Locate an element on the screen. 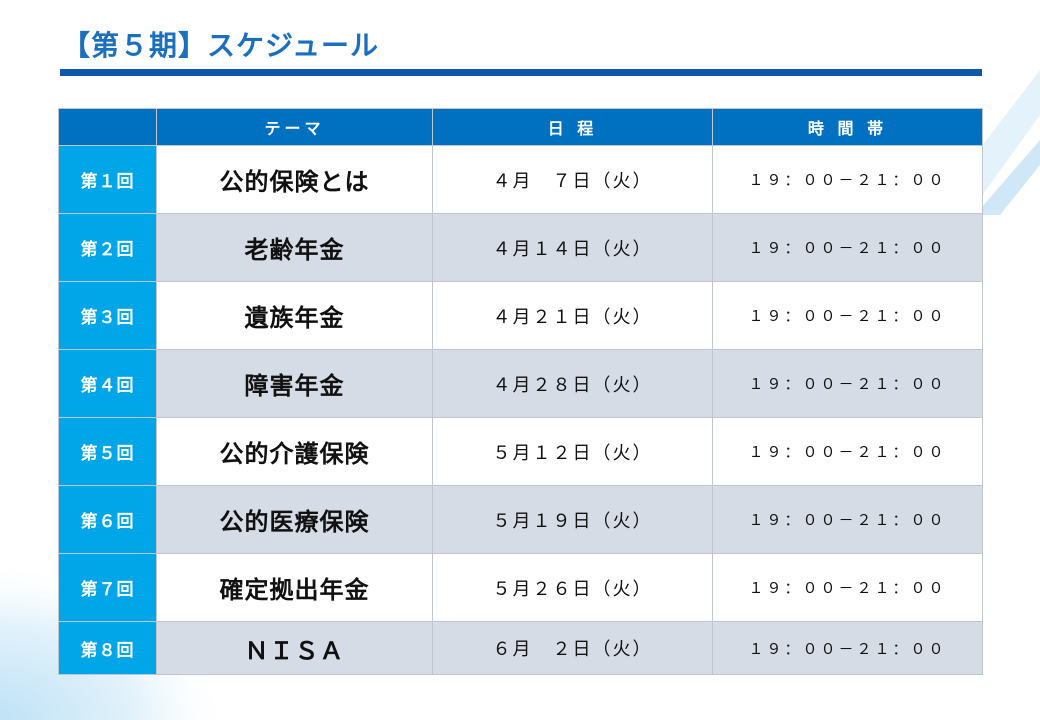 The image size is (1040, 720). table-row: 第４回 障害年金 ４月２８日（火） １９：００－２１：００ is located at coordinates (520, 383).